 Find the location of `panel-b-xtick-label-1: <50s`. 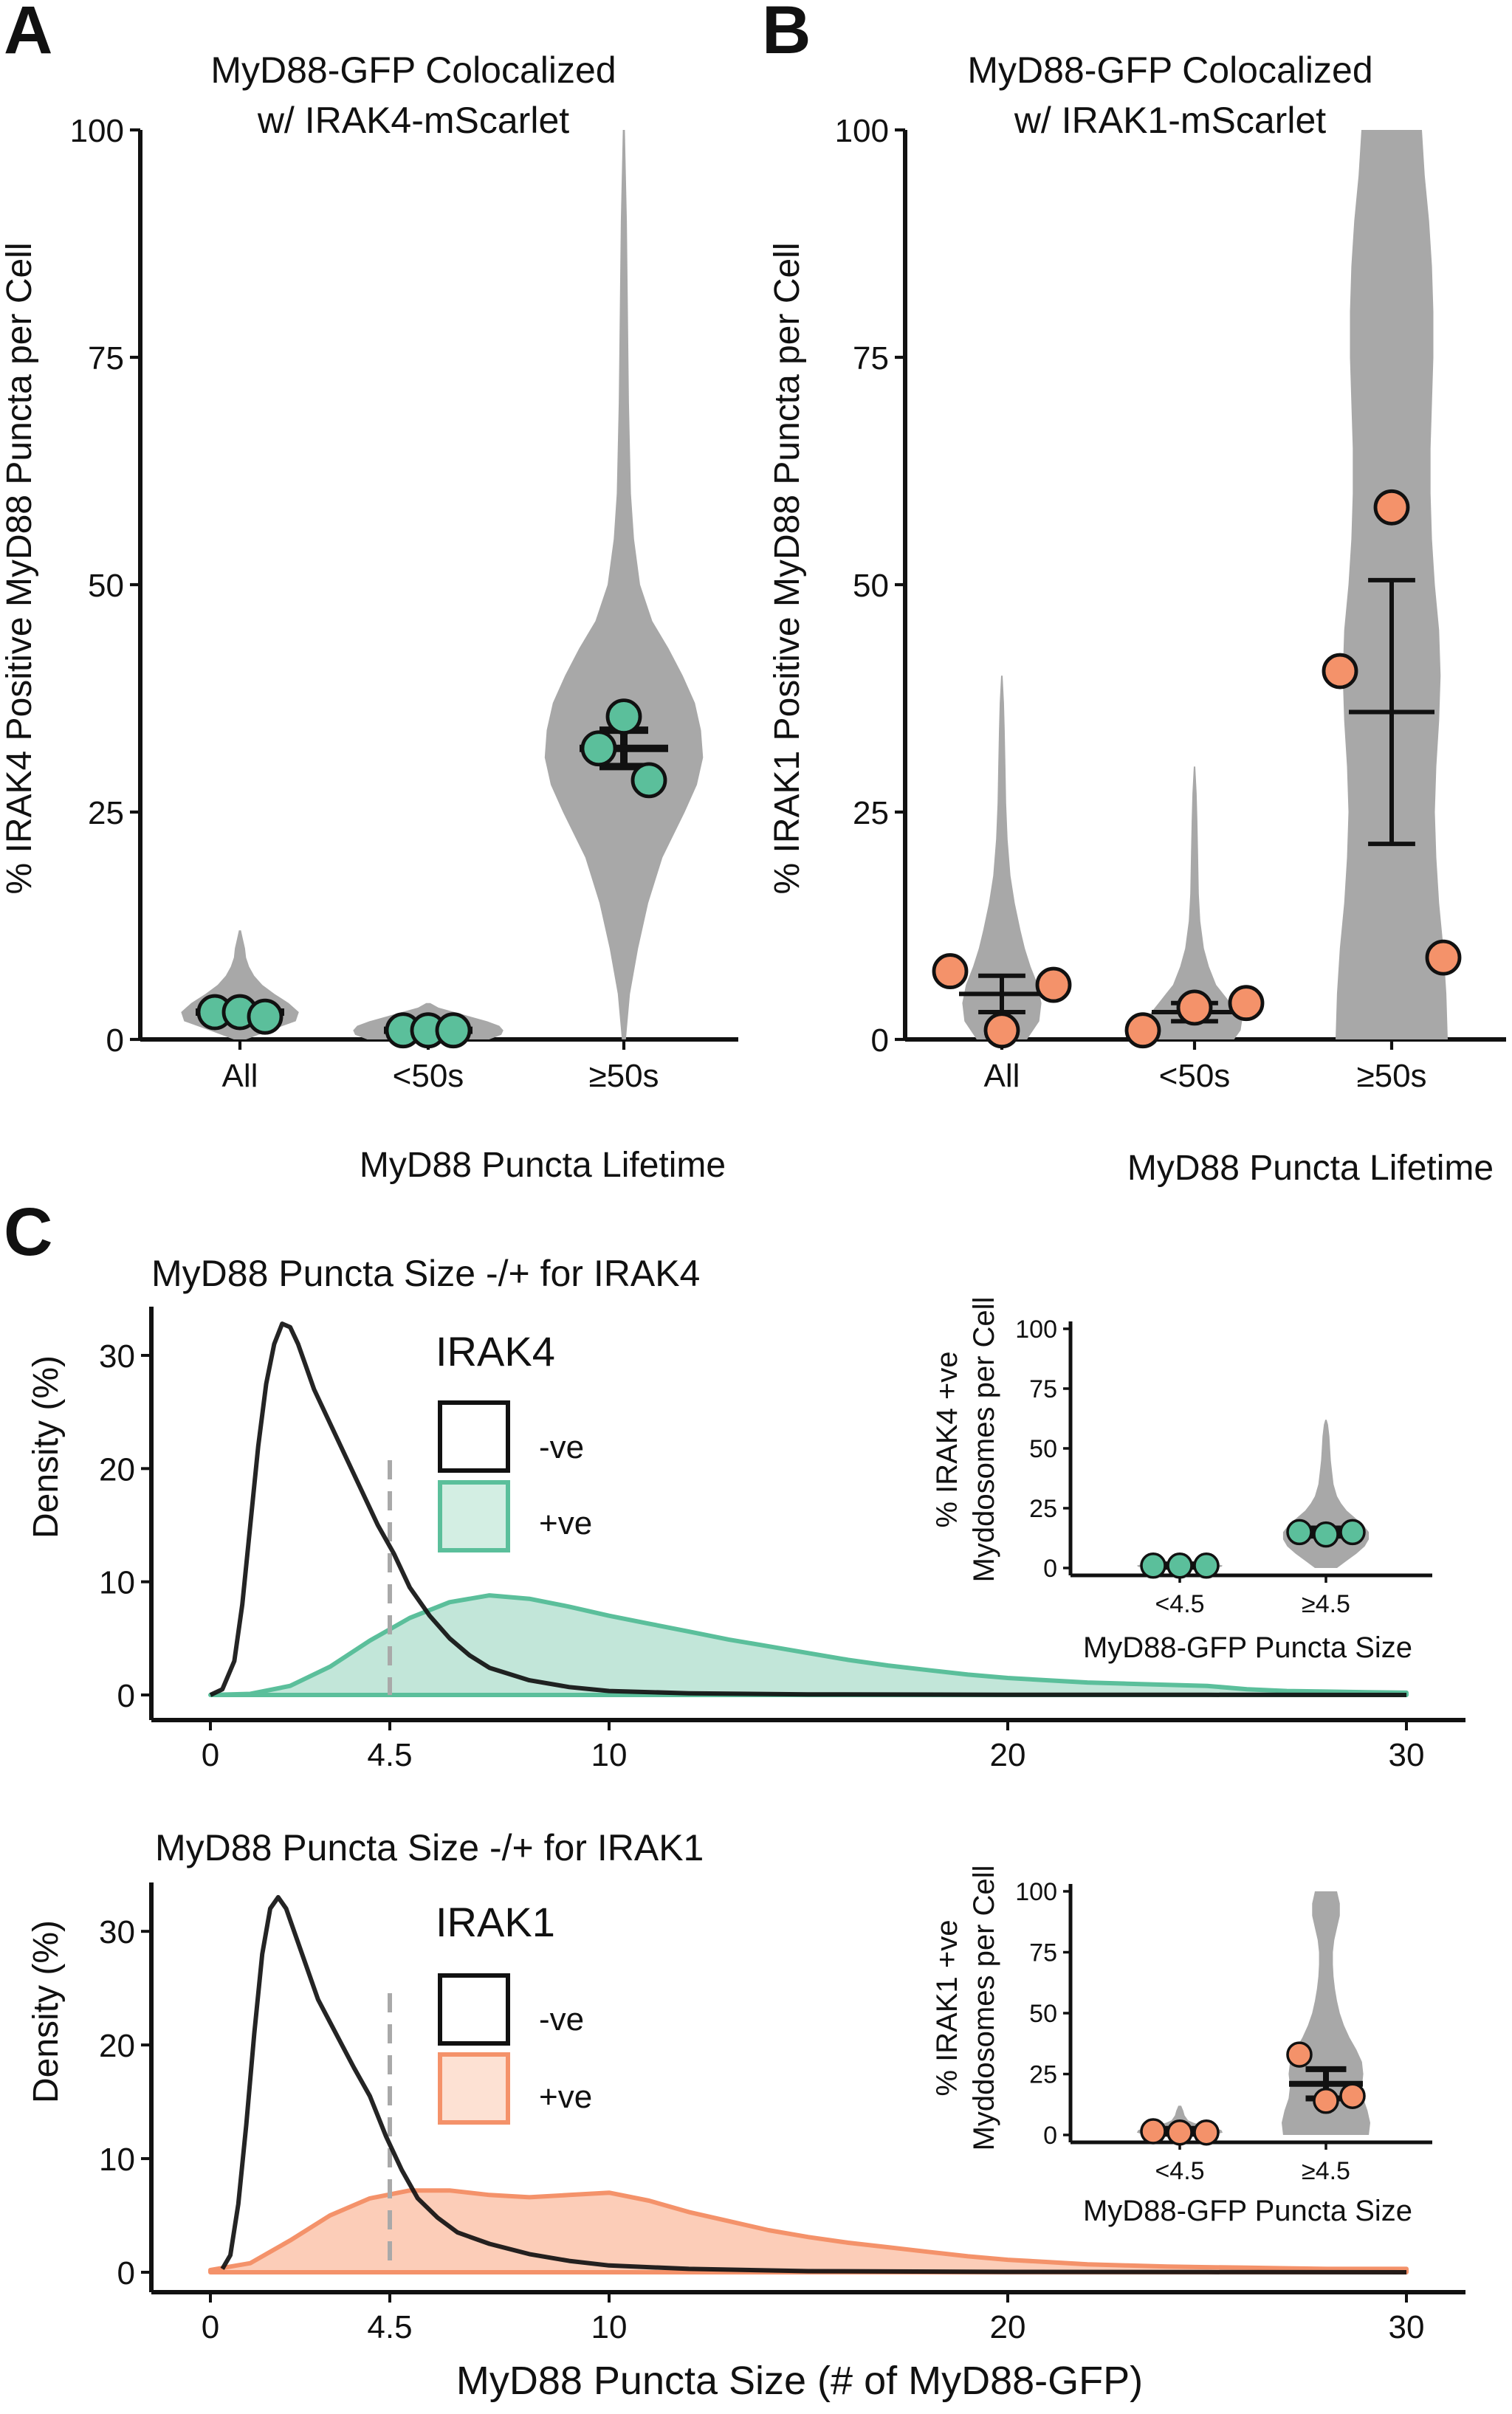

panel-b-xtick-label-1: <50s is located at coordinates (1195, 1076).